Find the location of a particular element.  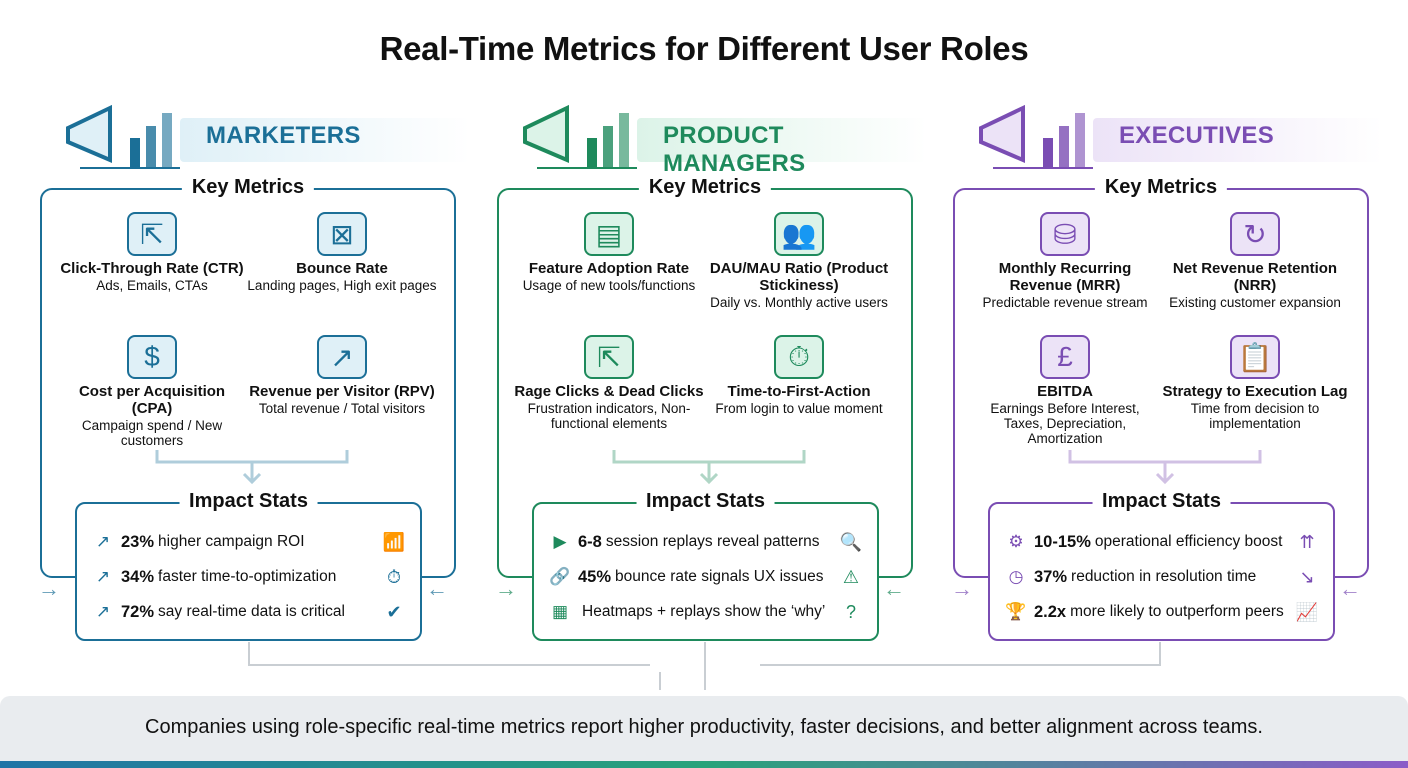

impact-stat: ↗ 23% higher campaign ROI 📶 is located at coordinates (249, 542).